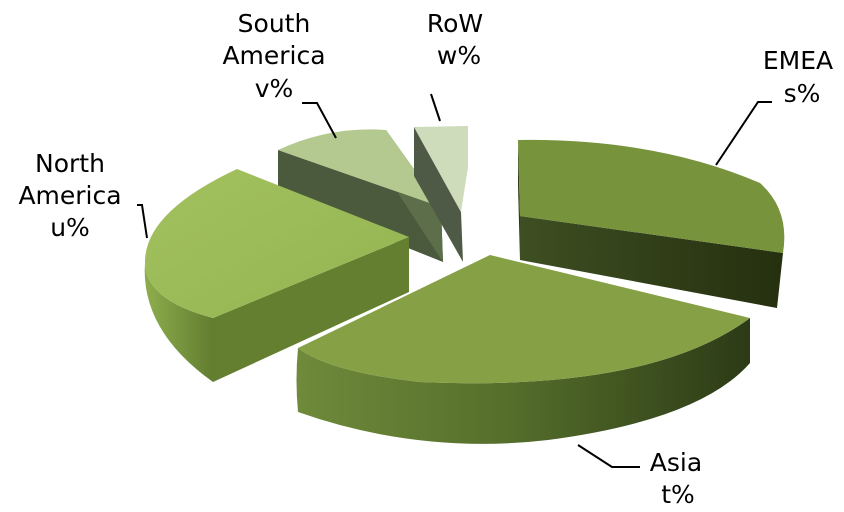 The height and width of the screenshot is (512, 844). Describe the element at coordinates (798, 60) in the screenshot. I see `label-emea-name: EMEA` at that location.